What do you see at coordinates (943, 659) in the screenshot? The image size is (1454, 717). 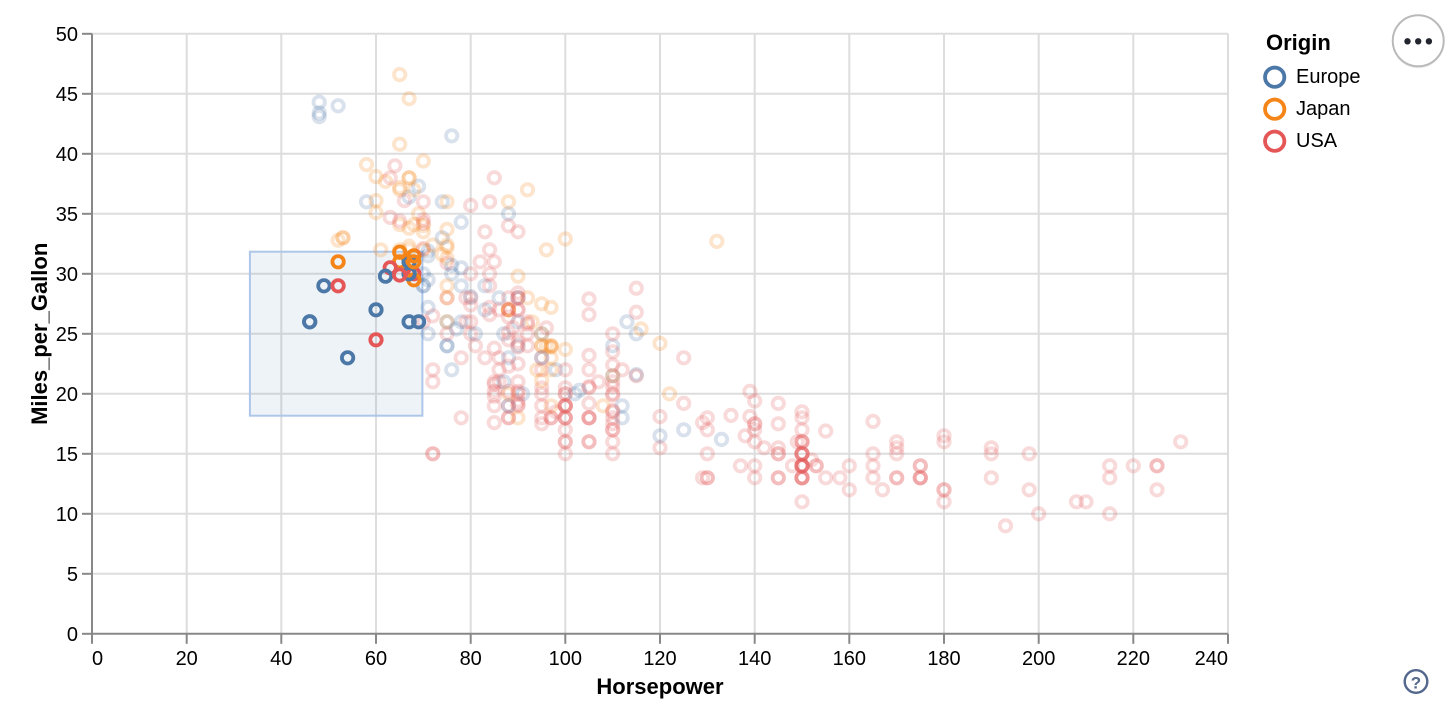 I see `svg-text: 180` at bounding box center [943, 659].